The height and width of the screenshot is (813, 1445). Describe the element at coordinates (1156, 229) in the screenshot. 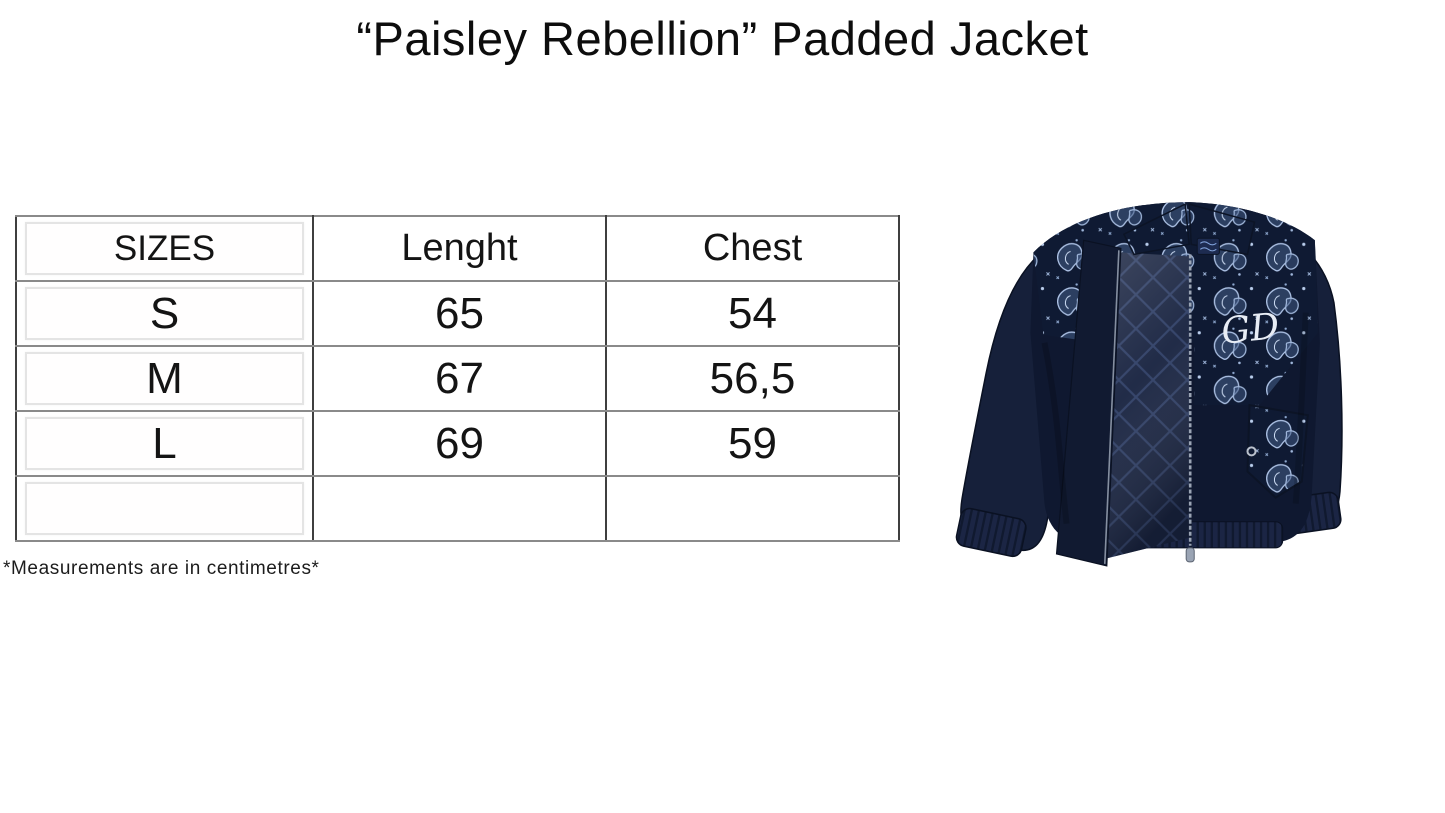

I see `jacket-collar-left` at that location.